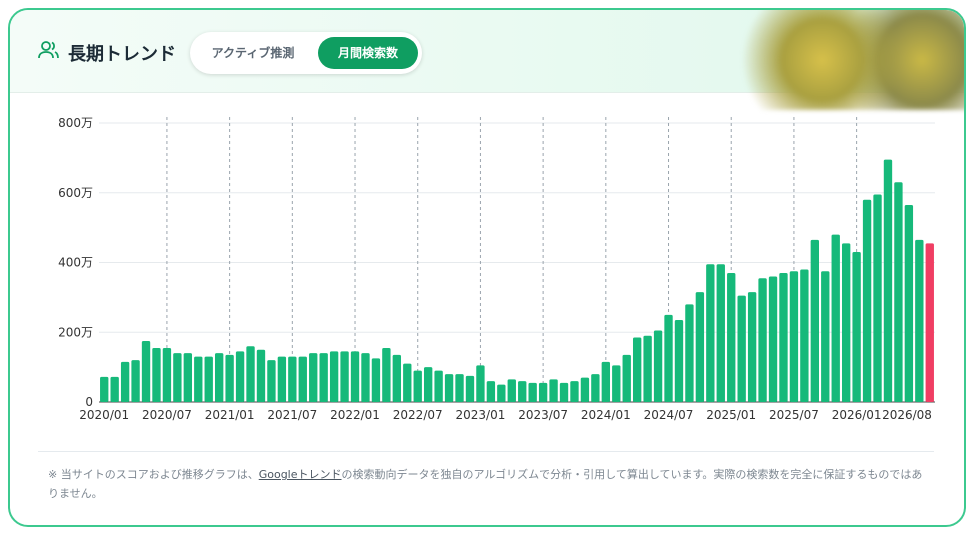  I want to click on x-tick-label: 2026/01, so click(857, 415).